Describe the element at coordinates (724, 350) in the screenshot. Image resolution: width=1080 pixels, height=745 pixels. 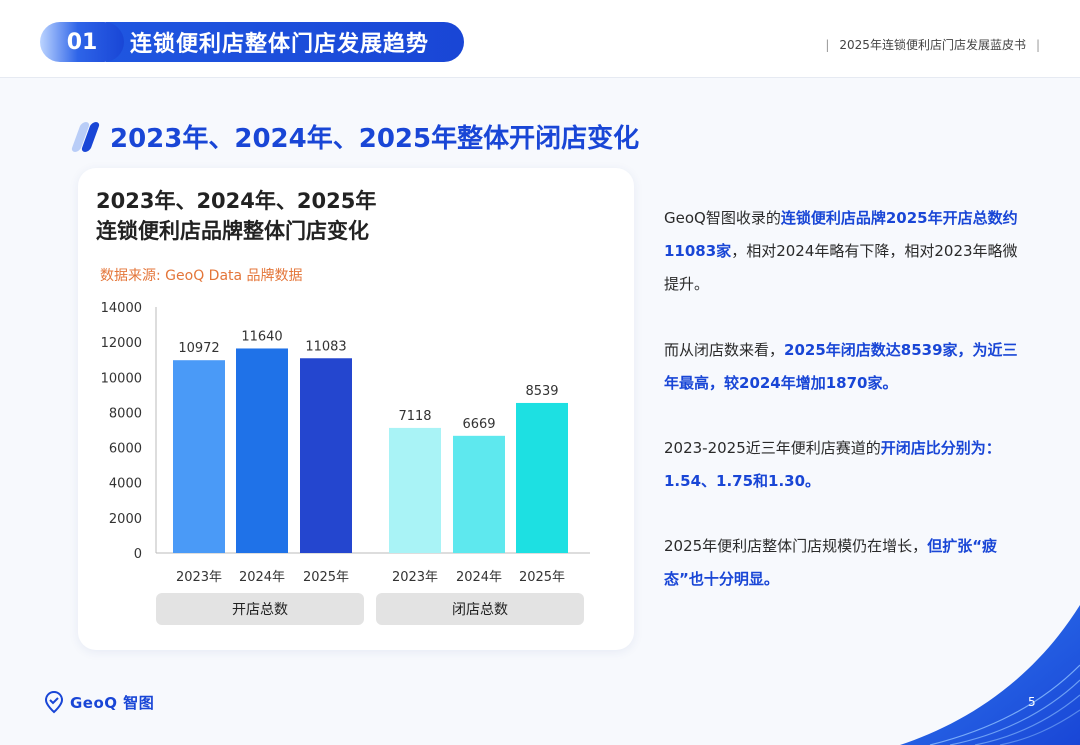
I see `paragraph-text: 而从闭店数来看，` at that location.